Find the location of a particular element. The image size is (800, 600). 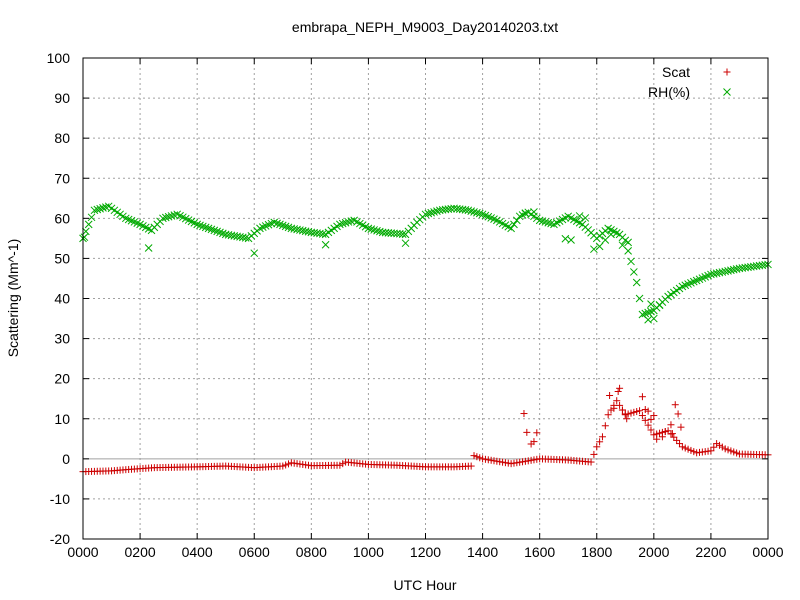

x-tick-label: 0600 is located at coordinates (254, 552).